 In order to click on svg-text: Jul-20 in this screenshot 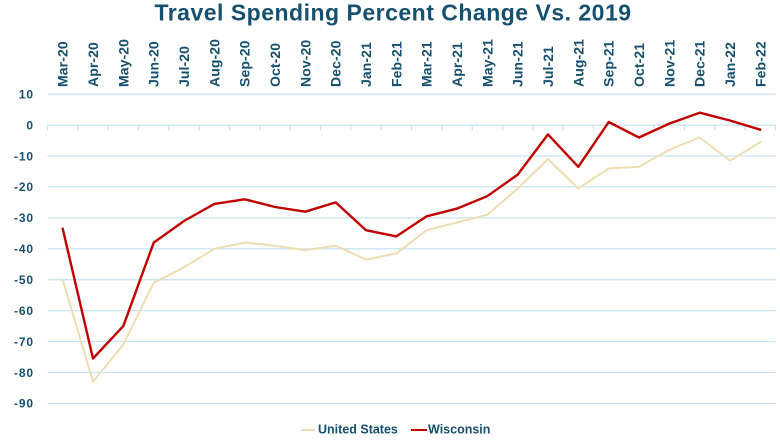, I will do `click(184, 66)`.